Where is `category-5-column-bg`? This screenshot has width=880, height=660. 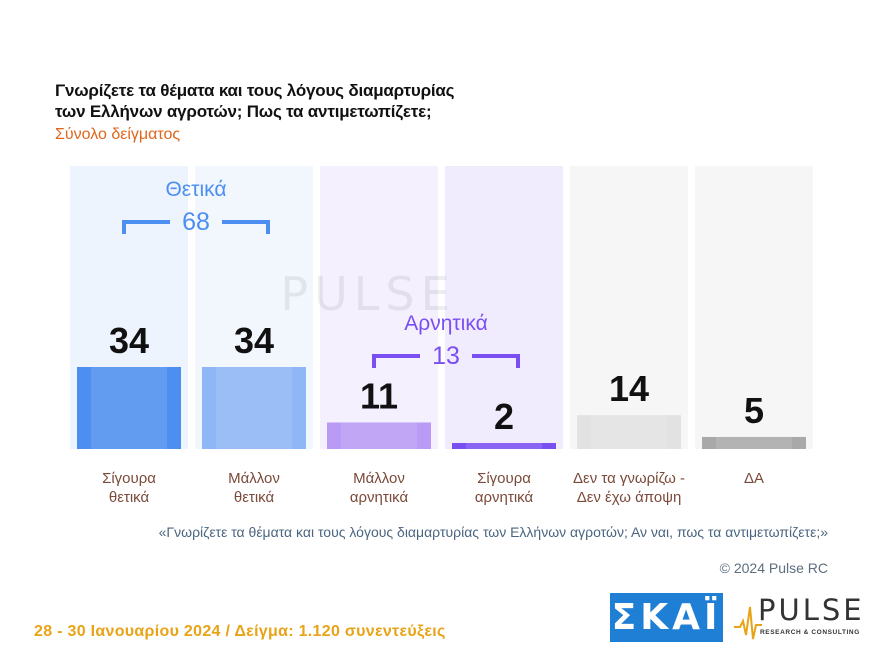
category-5-column-bg is located at coordinates (629, 307).